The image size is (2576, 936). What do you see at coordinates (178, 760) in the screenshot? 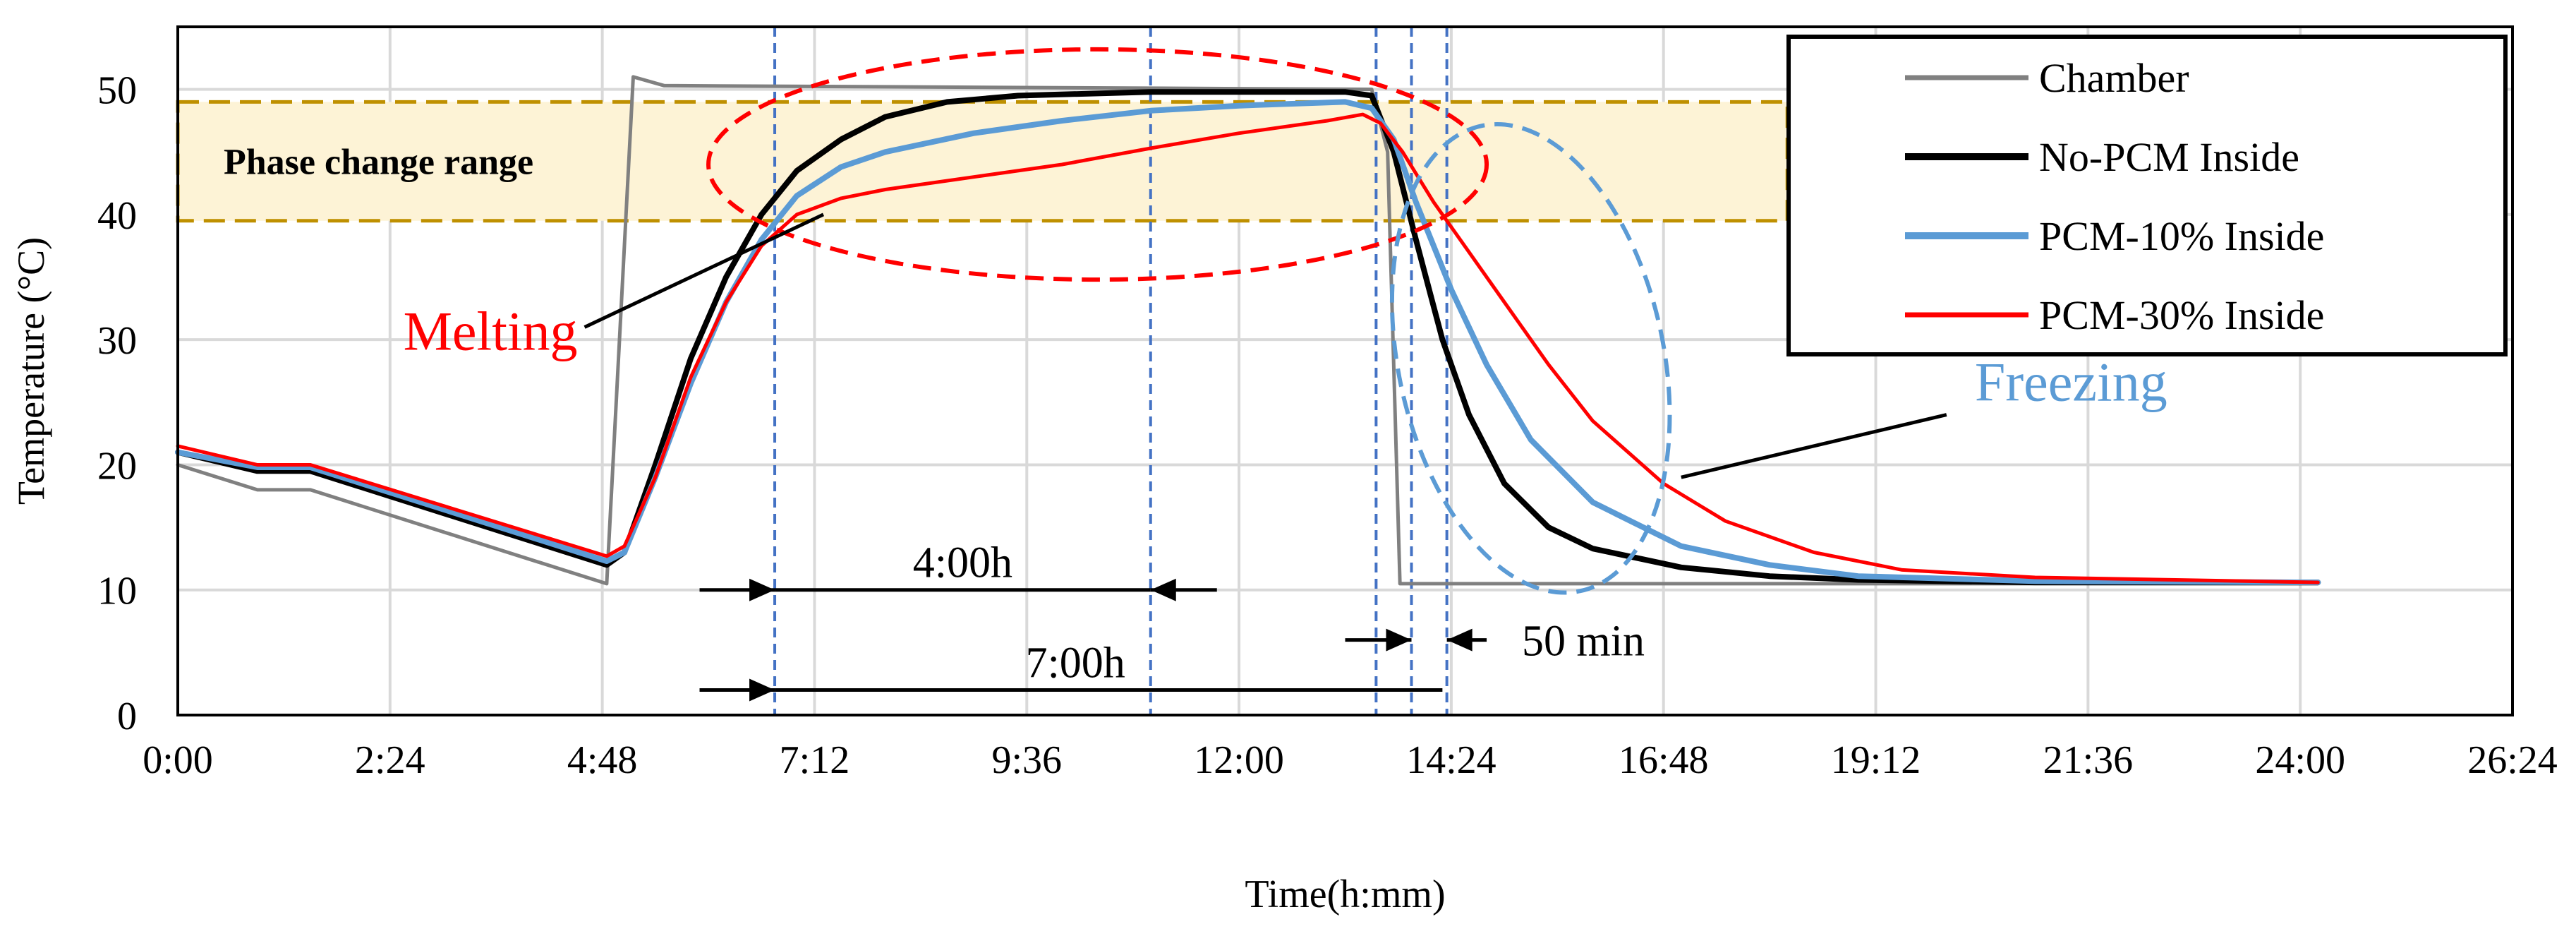
I see `x-tick-label: 0:00` at bounding box center [178, 760].